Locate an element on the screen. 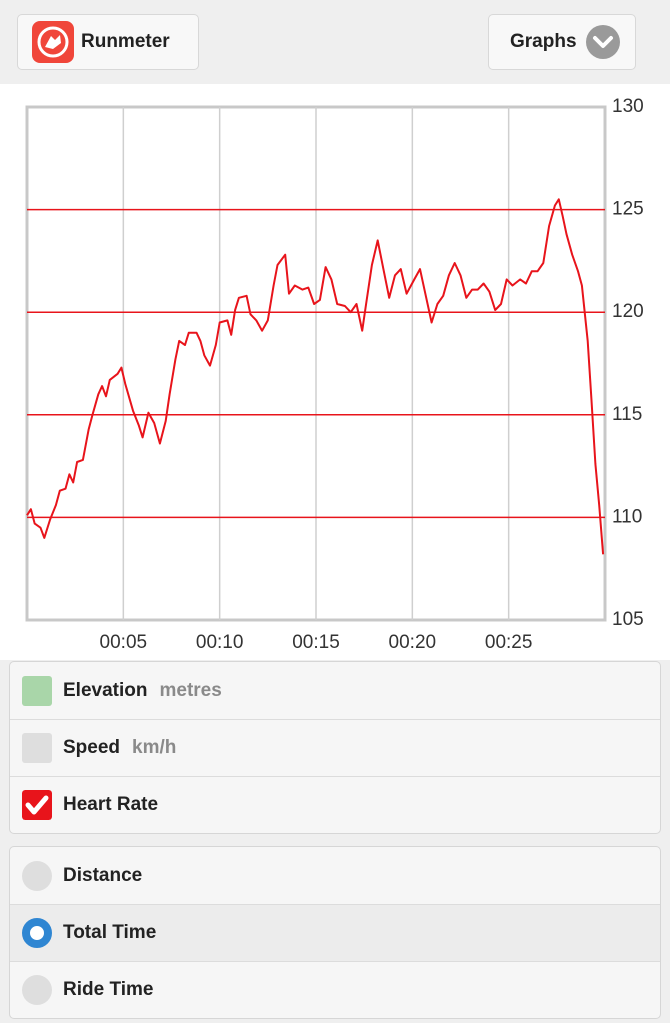  app-button: Runmeter is located at coordinates (108, 42).